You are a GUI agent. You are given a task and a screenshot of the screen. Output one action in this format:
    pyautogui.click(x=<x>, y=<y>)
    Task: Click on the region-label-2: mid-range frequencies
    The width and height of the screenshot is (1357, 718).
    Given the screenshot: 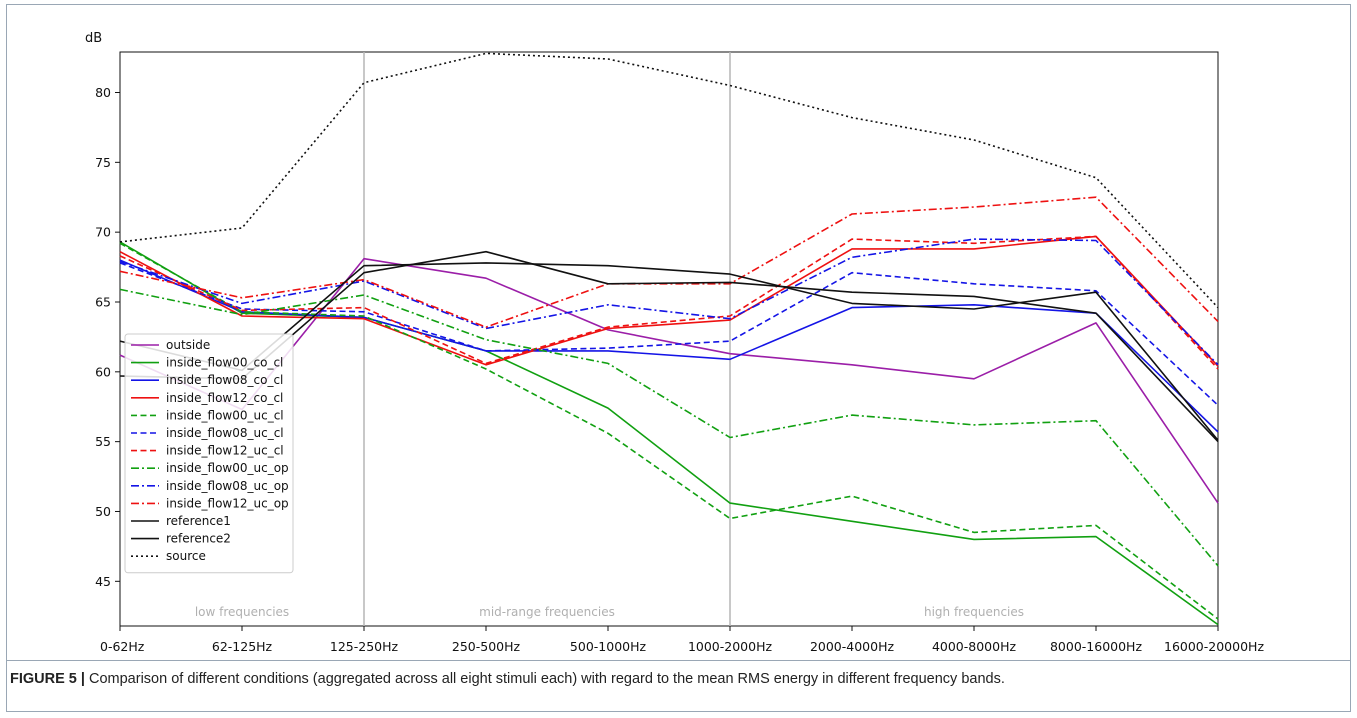 What is the action you would take?
    pyautogui.click(x=547, y=612)
    